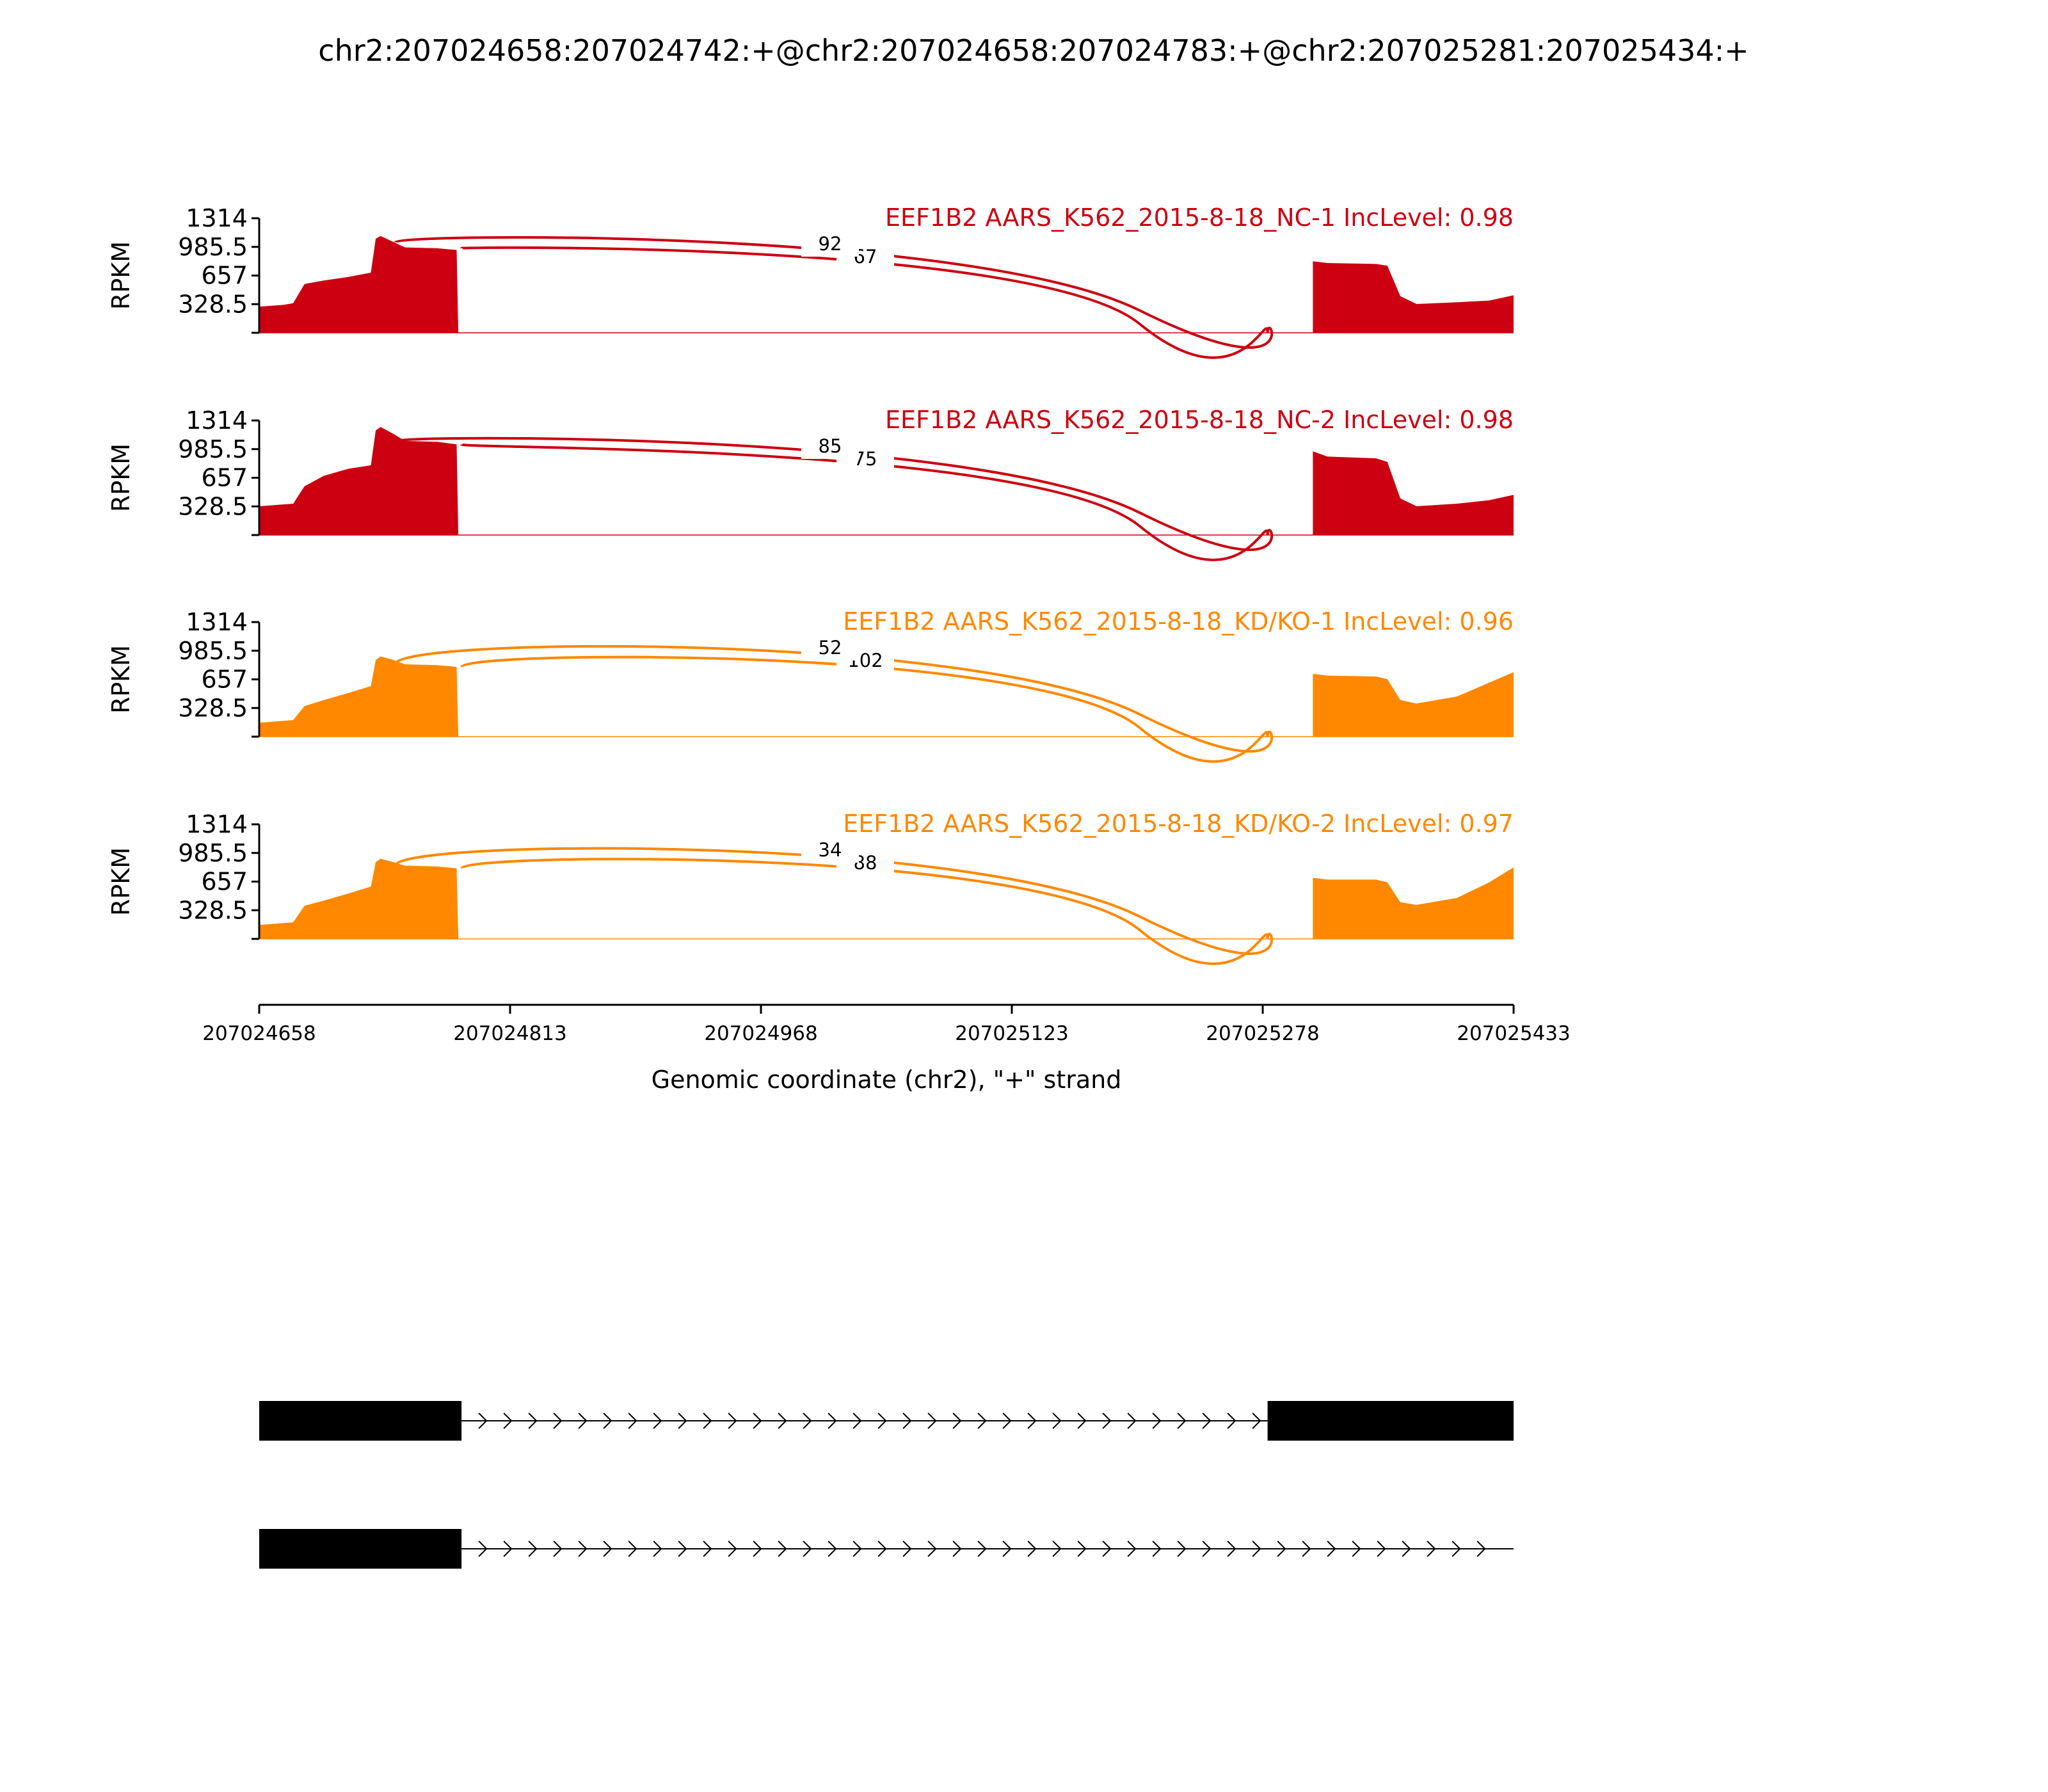 This screenshot has width=2048, height=1792. What do you see at coordinates (887, 1080) in the screenshot?
I see `x-axis-label: Genomic coordinate (chr2), "+" strand` at bounding box center [887, 1080].